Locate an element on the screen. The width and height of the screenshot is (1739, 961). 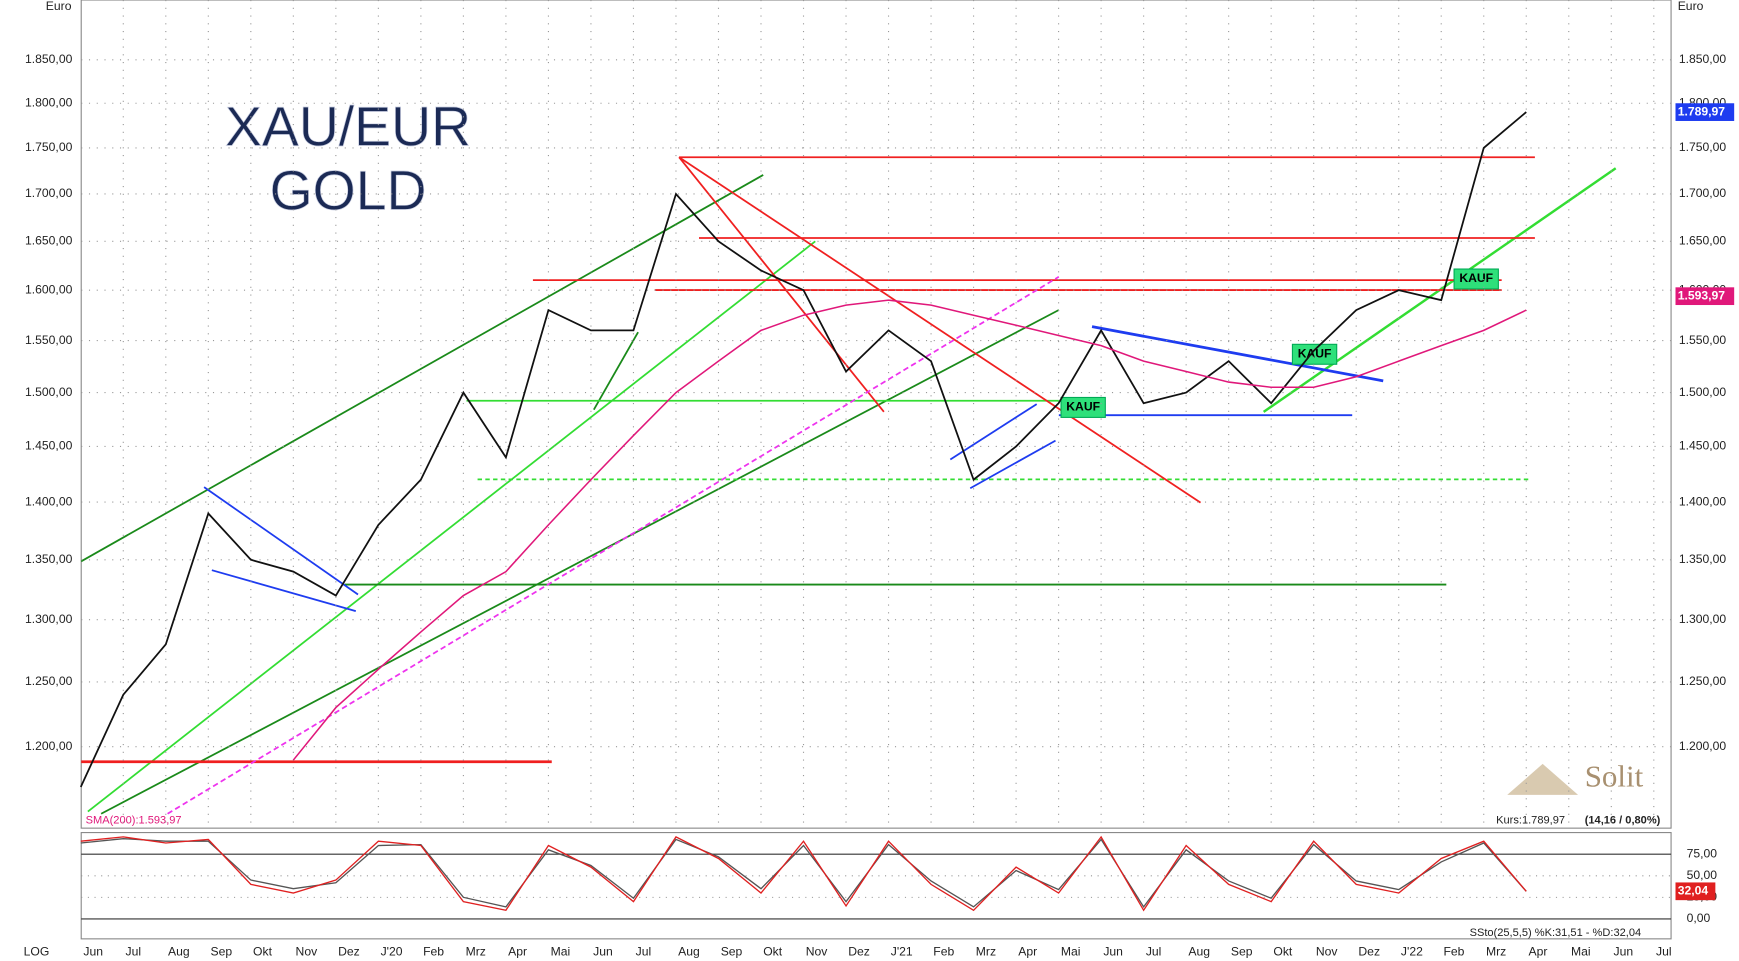
y-tick-label-right: 1.700,00 is located at coordinates (1703, 193).